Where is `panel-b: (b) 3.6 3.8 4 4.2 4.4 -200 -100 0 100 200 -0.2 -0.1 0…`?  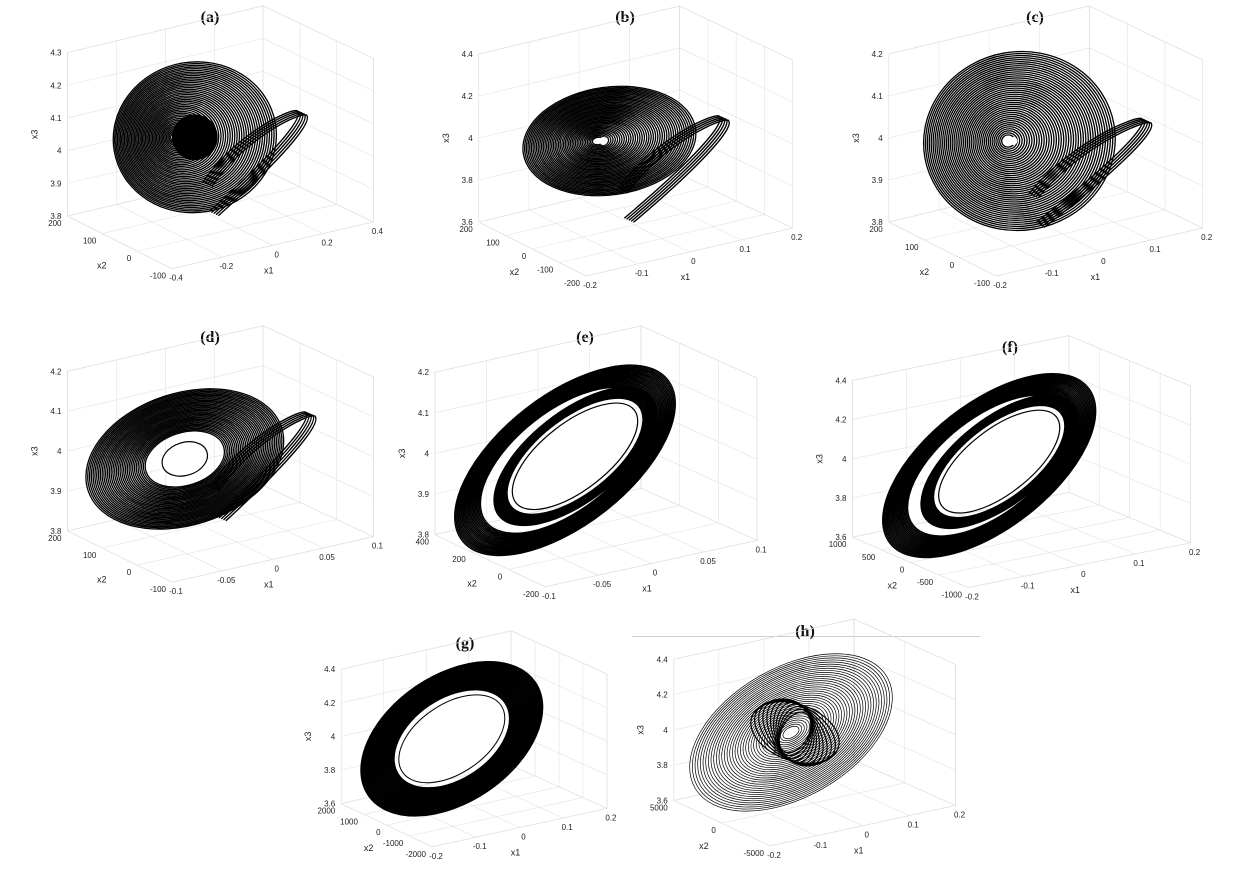 panel-b: (b) 3.6 3.8 4 4.2 4.4 -200 -100 0 100 200 -0.2 -0.1 0… is located at coordinates (625, 150).